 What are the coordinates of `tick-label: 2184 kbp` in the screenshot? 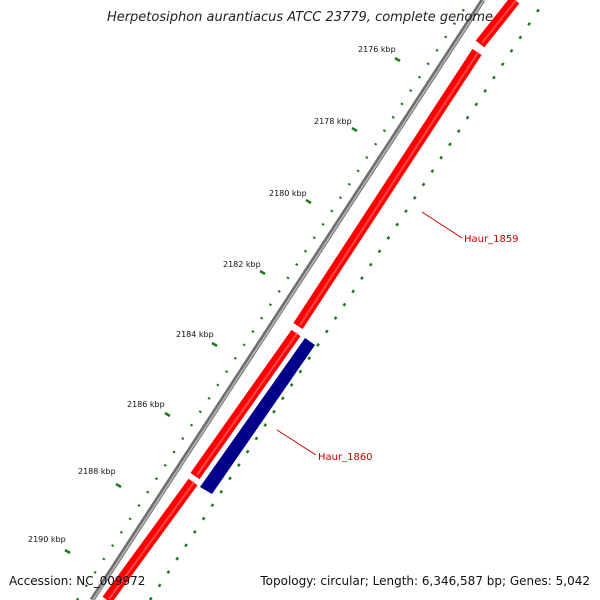 It's located at (195, 334).